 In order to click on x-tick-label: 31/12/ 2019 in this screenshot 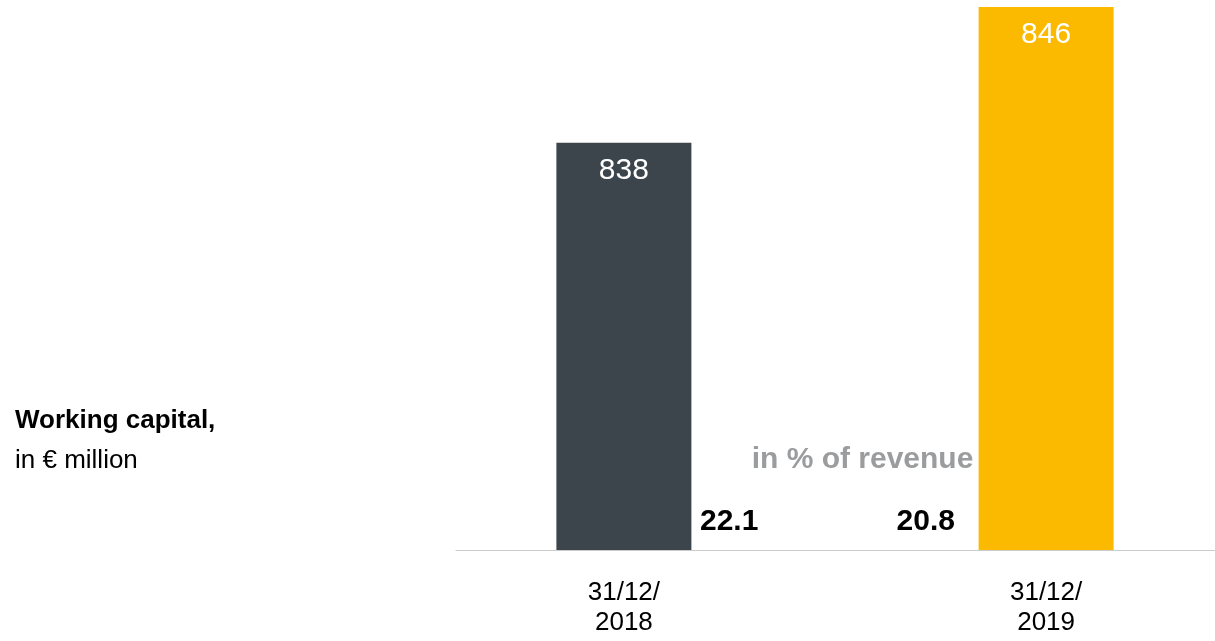, I will do `click(1046, 605)`.